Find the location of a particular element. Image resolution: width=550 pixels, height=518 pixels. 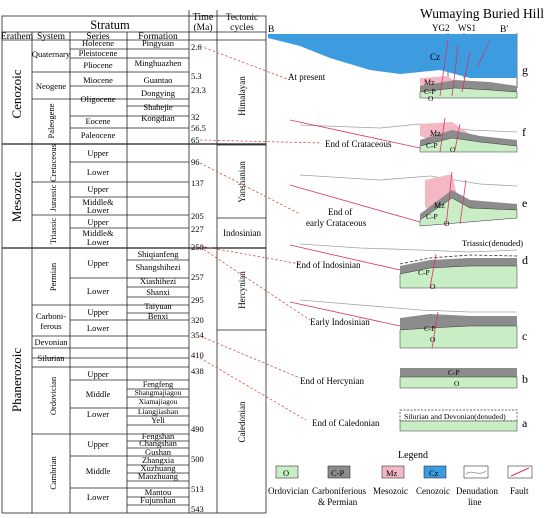

series-oligocene: Oligocene is located at coordinates (98, 99).